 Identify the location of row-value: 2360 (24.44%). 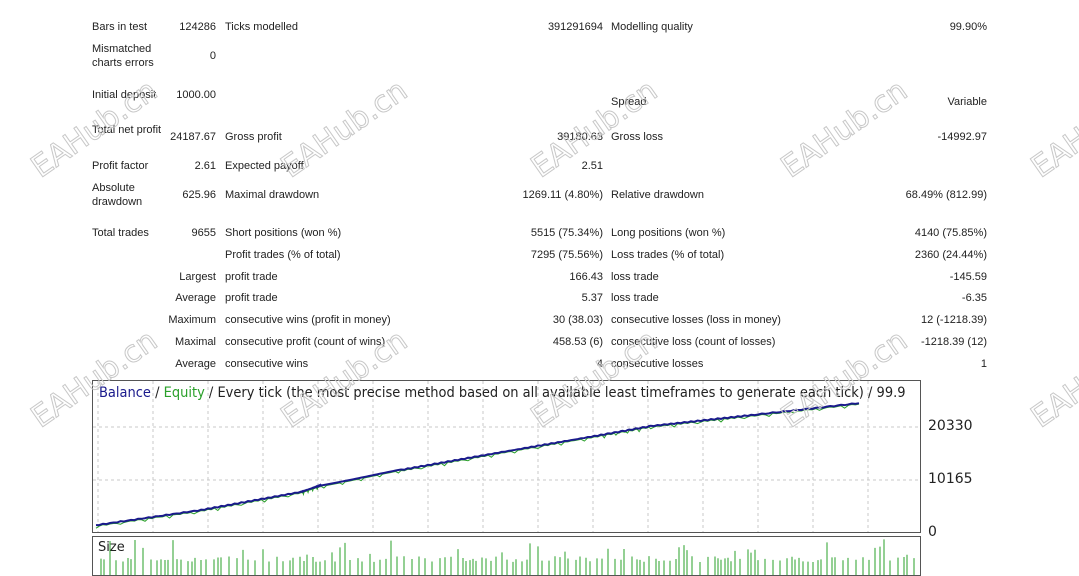
(950, 255).